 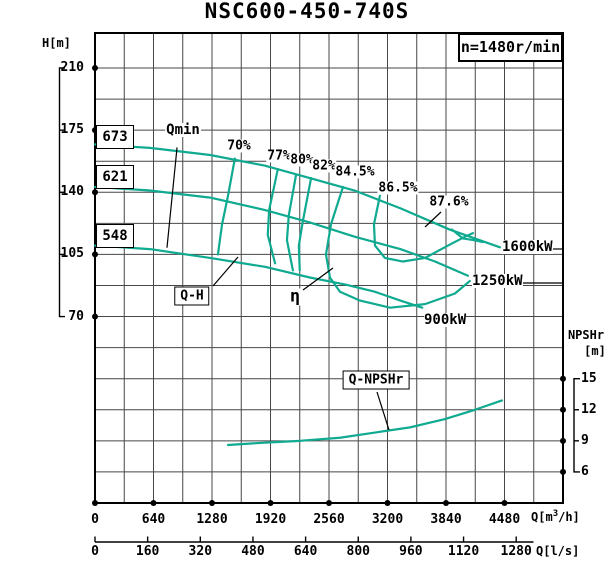 What do you see at coordinates (463, 551) in the screenshot?
I see `q-ls-tick-label: 1120` at bounding box center [463, 551].